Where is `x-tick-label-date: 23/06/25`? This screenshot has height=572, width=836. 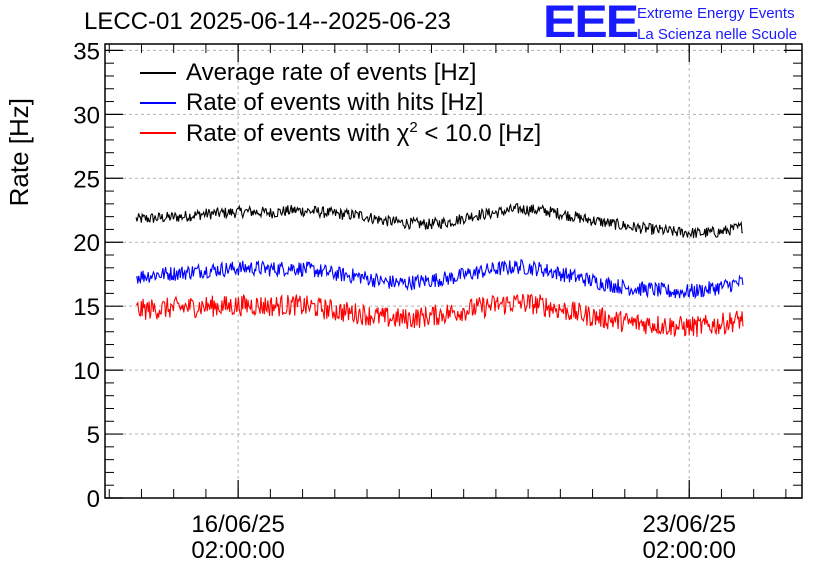 x-tick-label-date: 23/06/25 is located at coordinates (689, 524).